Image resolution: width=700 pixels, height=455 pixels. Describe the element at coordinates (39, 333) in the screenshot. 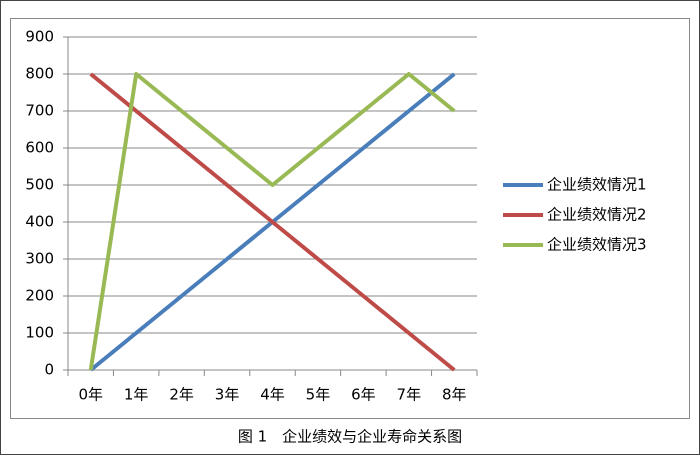

I see `y-tick-label: 100` at that location.